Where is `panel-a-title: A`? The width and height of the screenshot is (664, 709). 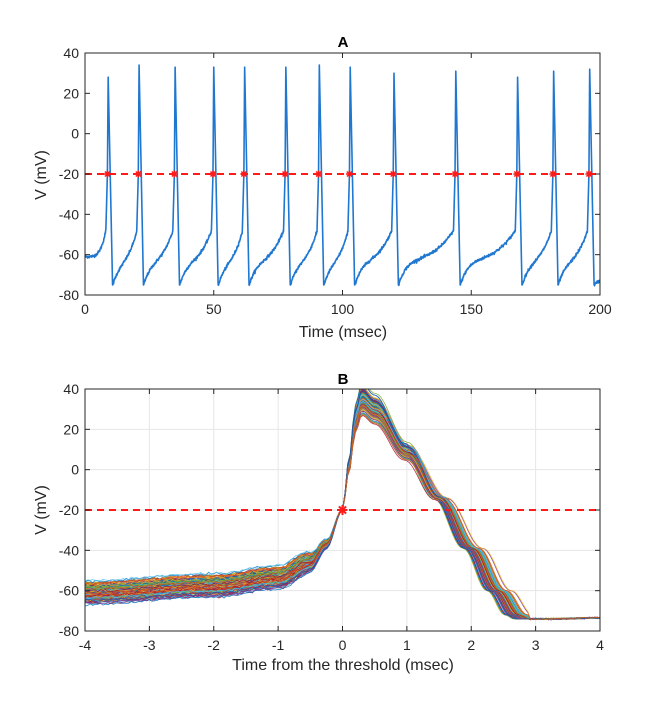
panel-a-title: A is located at coordinates (343, 42).